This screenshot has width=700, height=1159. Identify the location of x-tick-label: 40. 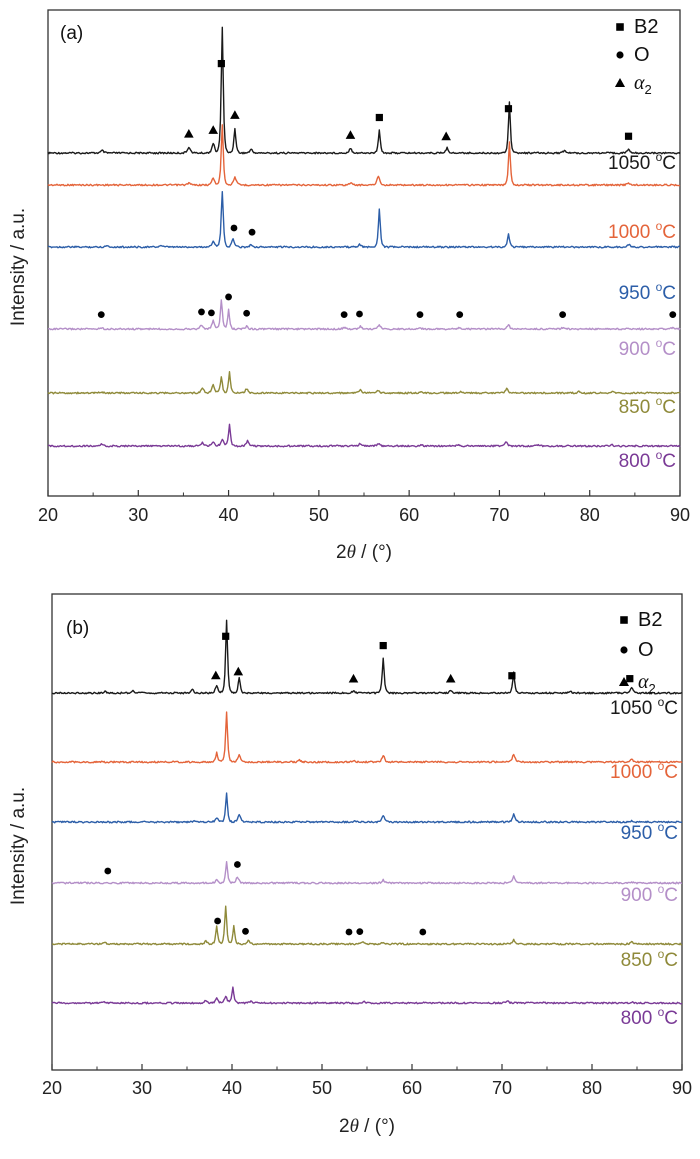
(229, 515).